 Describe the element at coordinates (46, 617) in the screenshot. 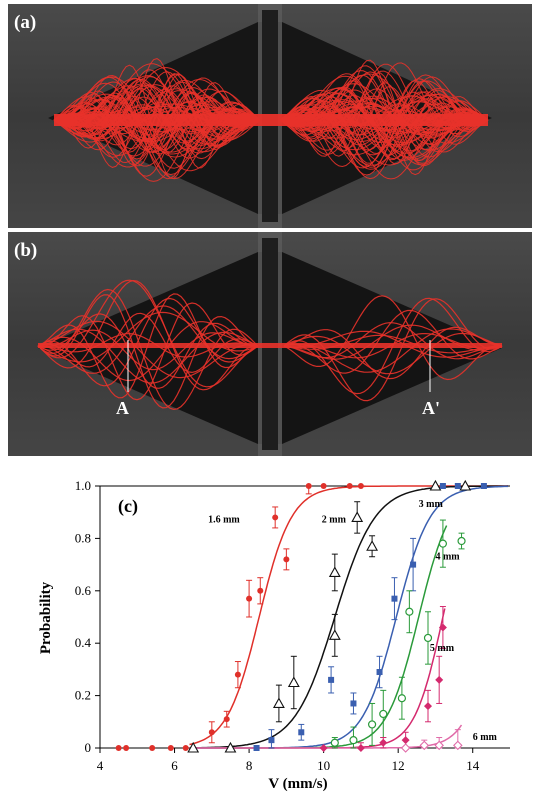

I see `y-axis-label: Probability` at that location.